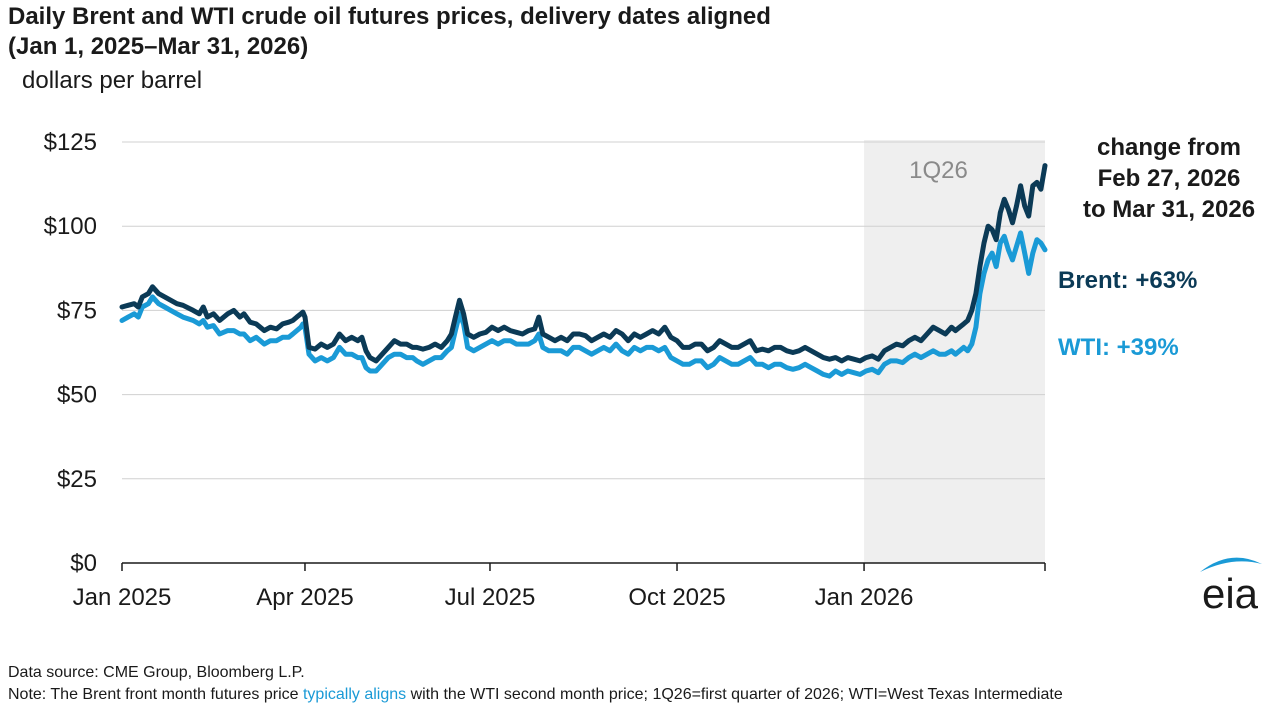  What do you see at coordinates (676, 597) in the screenshot?
I see `x-tick-label: Oct 2025` at bounding box center [676, 597].